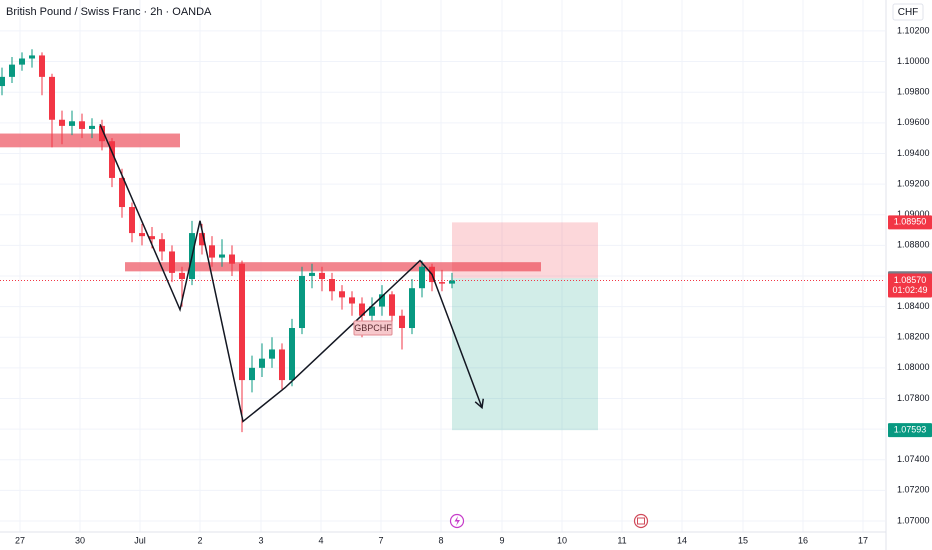  Describe the element at coordinates (913, 183) in the screenshot. I see `y-tick-label: 1.09200` at that location.